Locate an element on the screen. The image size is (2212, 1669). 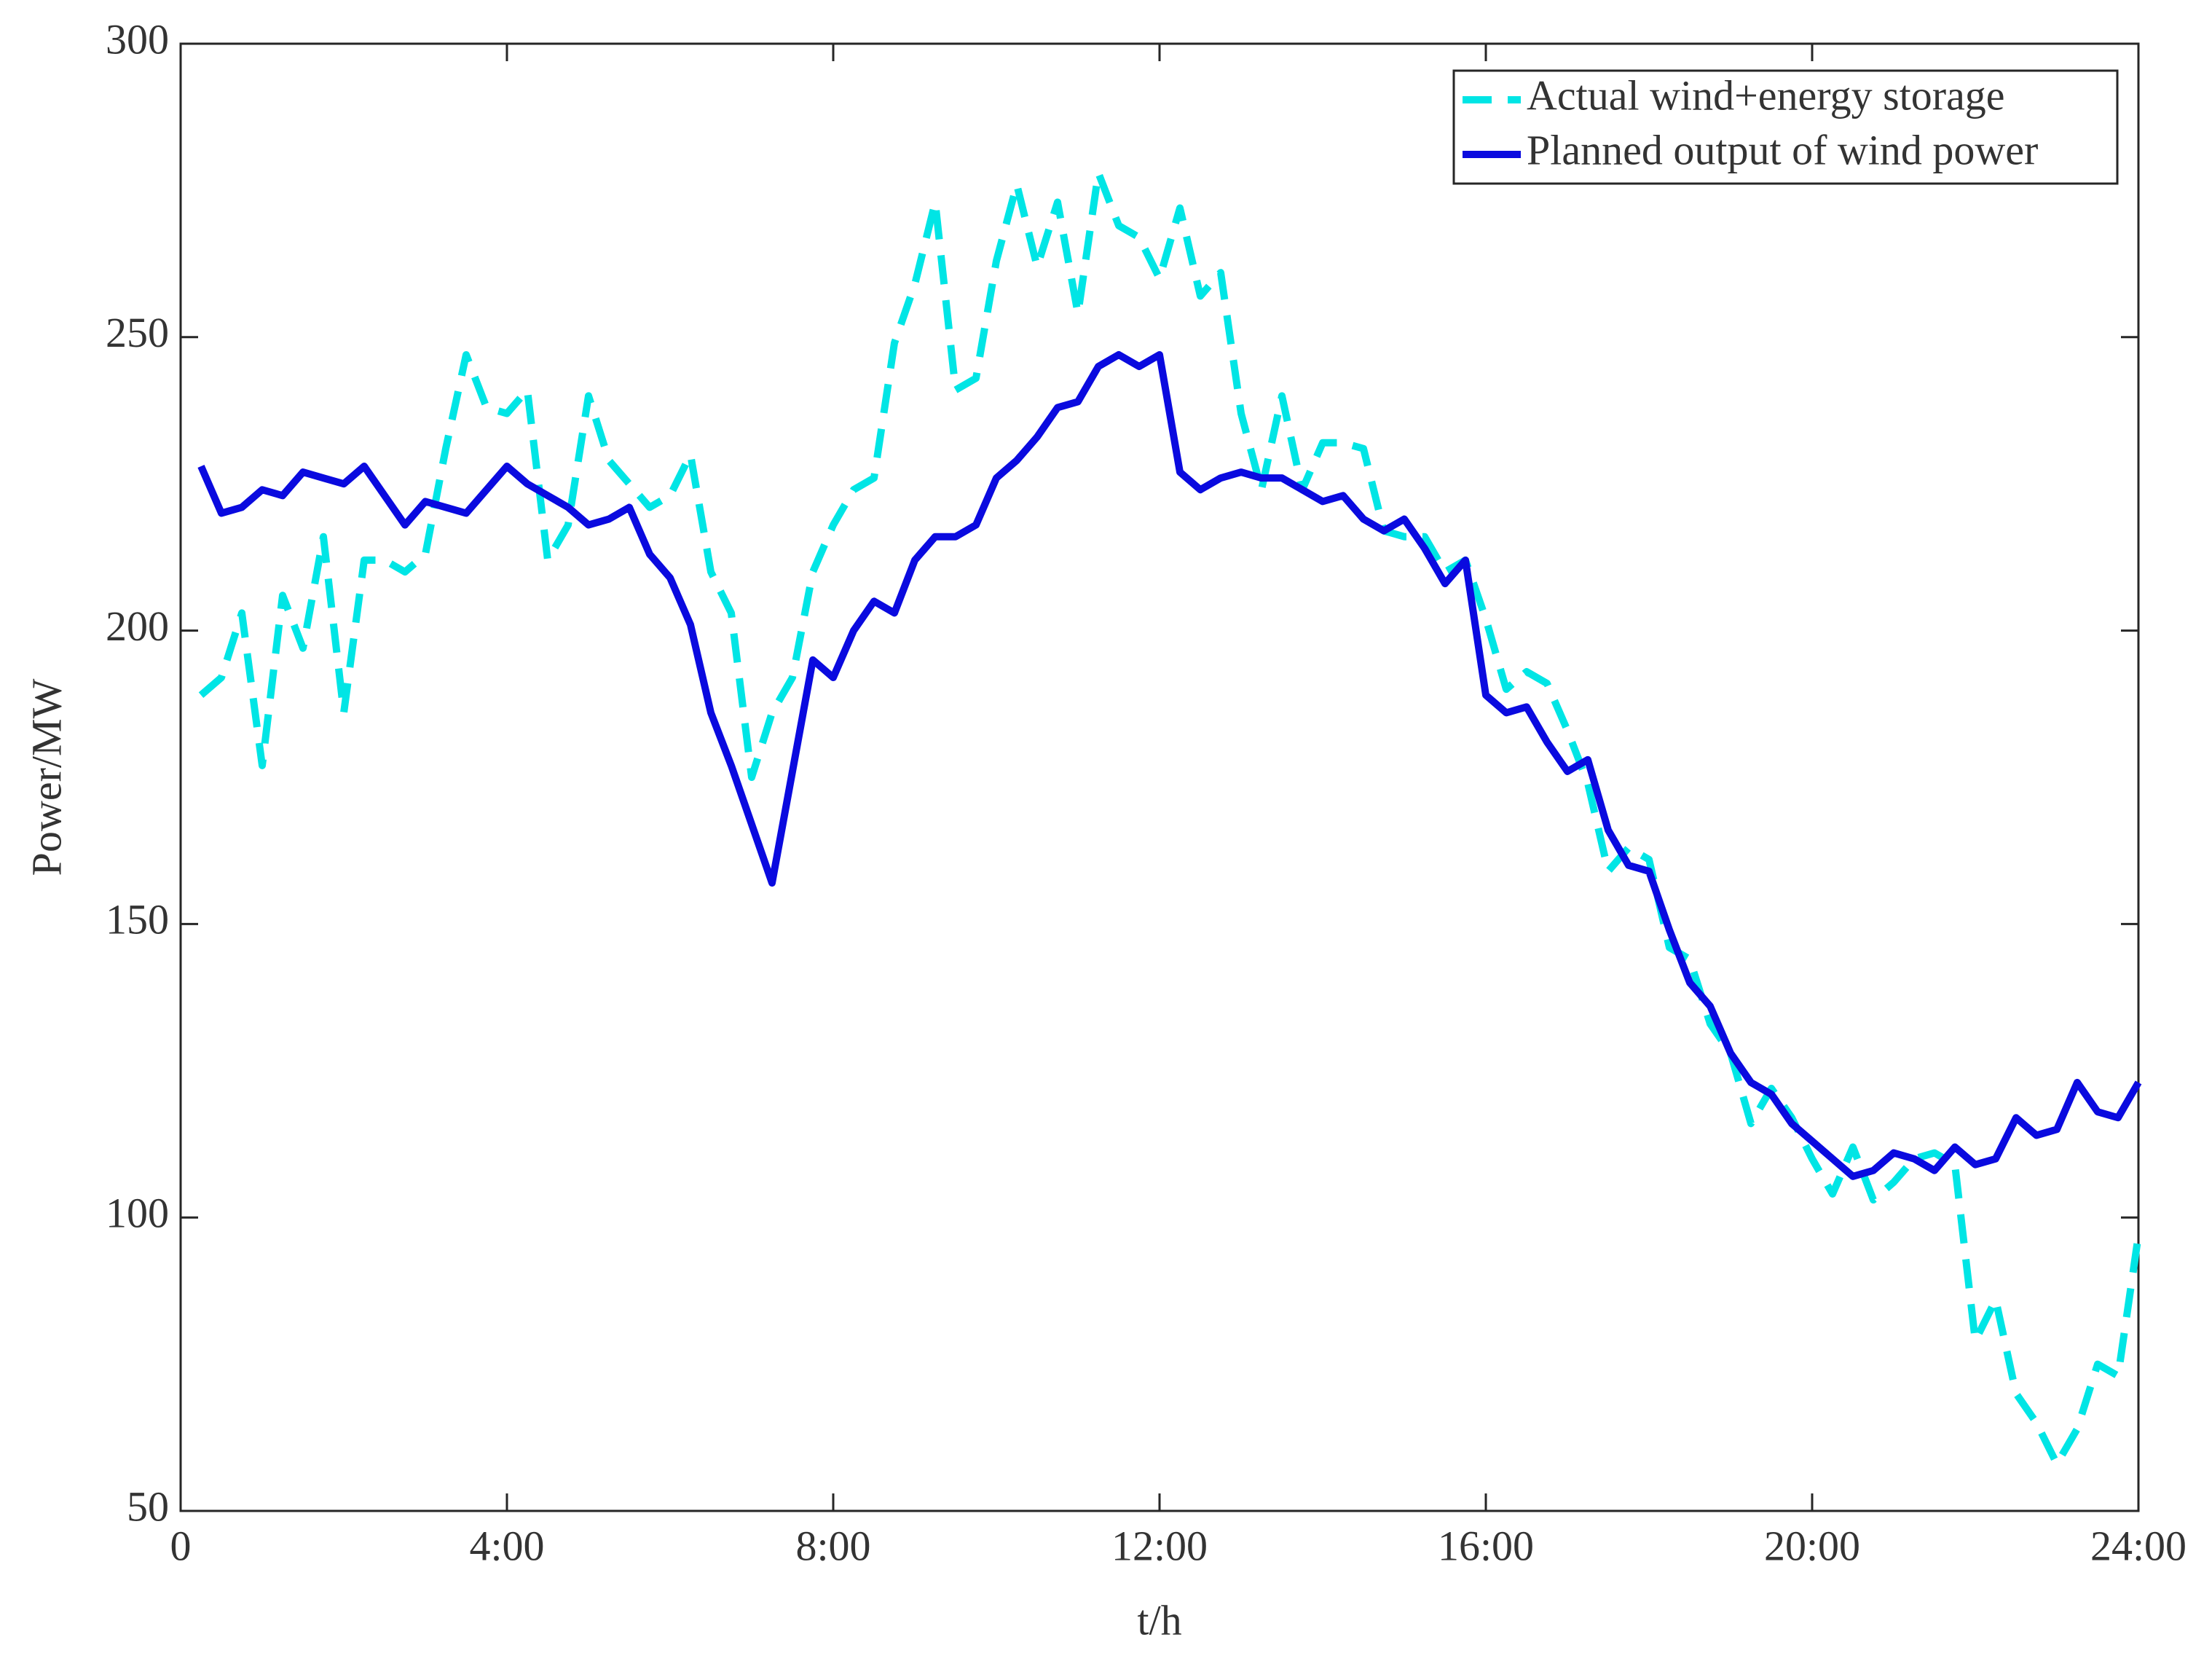
y-tick-label: 50 is located at coordinates (148, 1507).